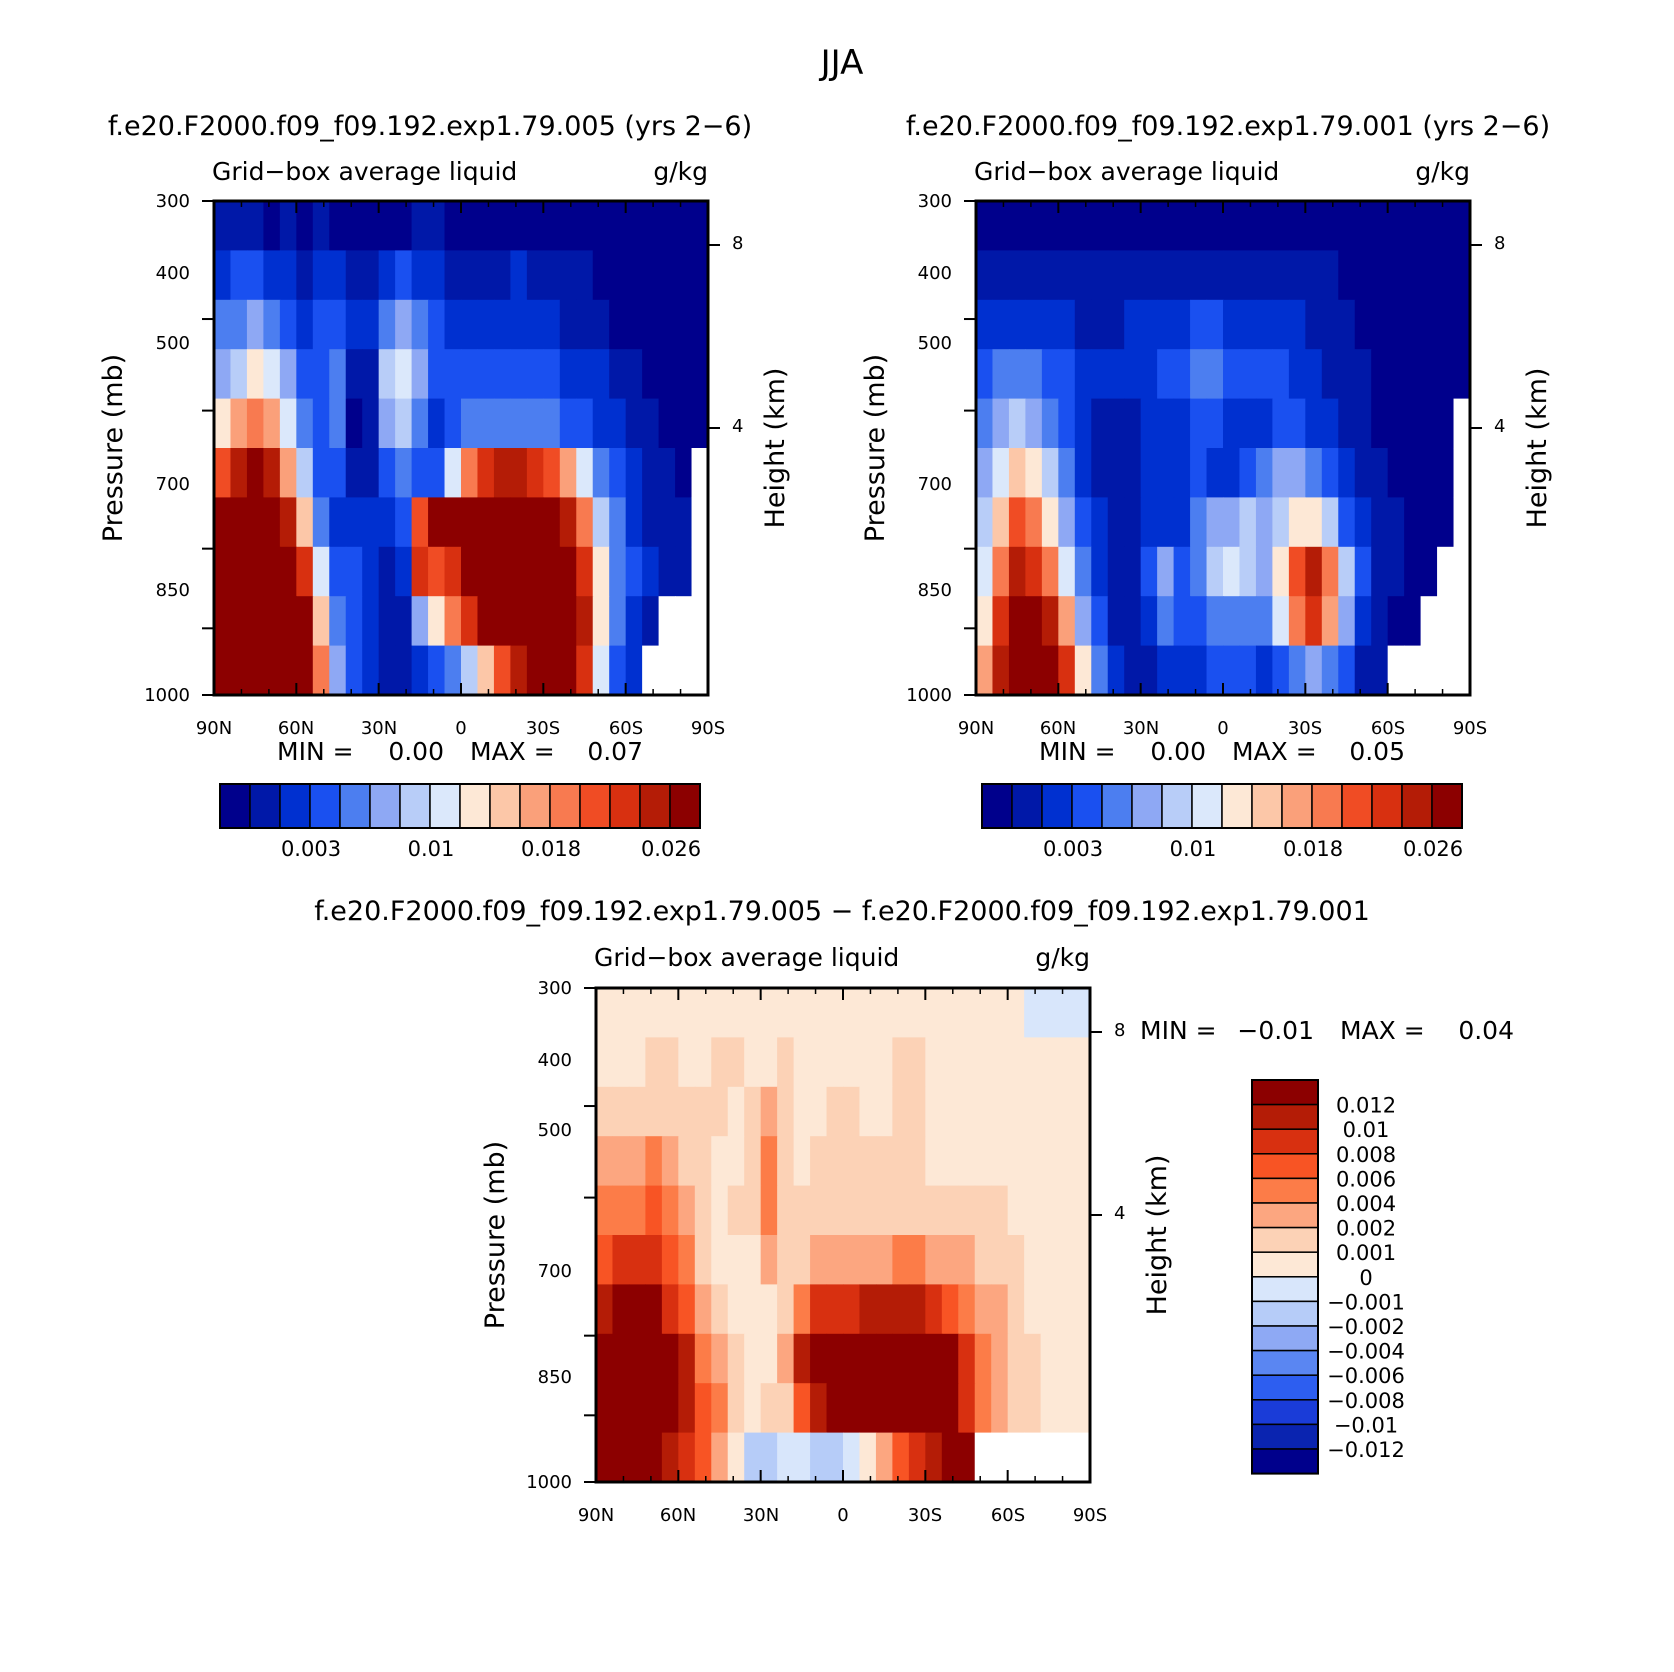  What do you see at coordinates (543, 728) in the screenshot?
I see `panel-1-xtick-30S: 30S` at bounding box center [543, 728].